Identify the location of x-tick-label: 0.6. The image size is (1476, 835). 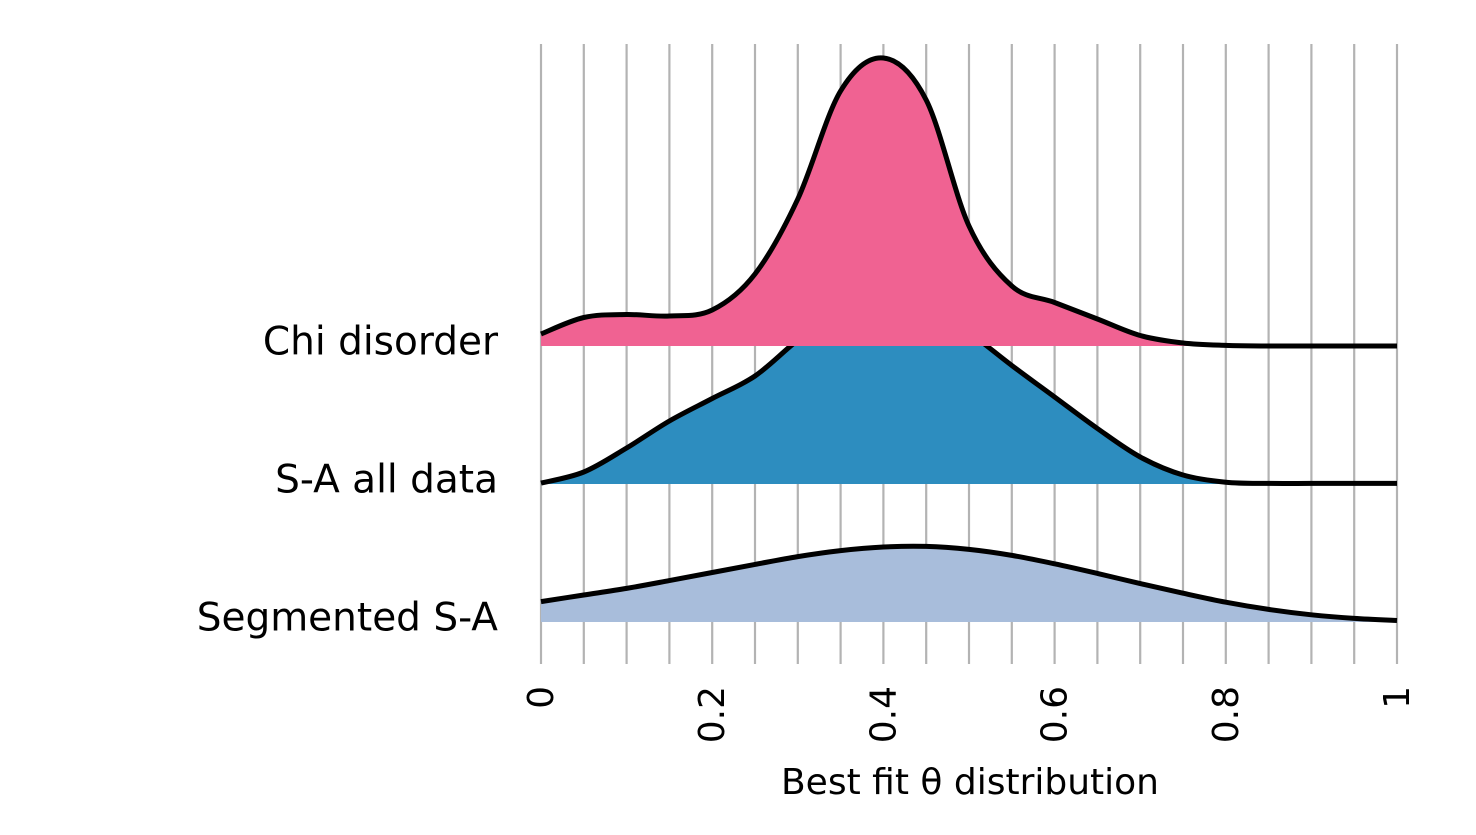
(1055, 714).